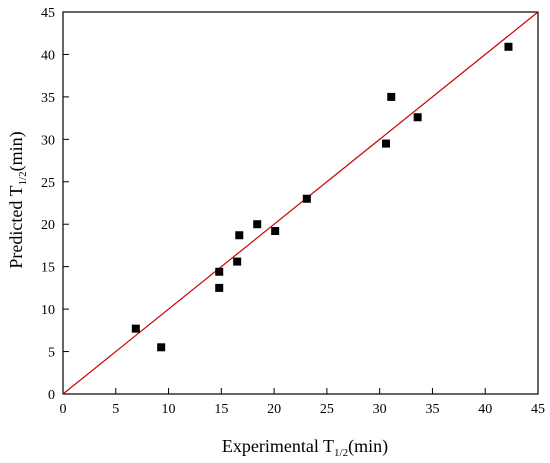 Image resolution: width=550 pixels, height=463 pixels. I want to click on y-tick-label: 25, so click(48, 183).